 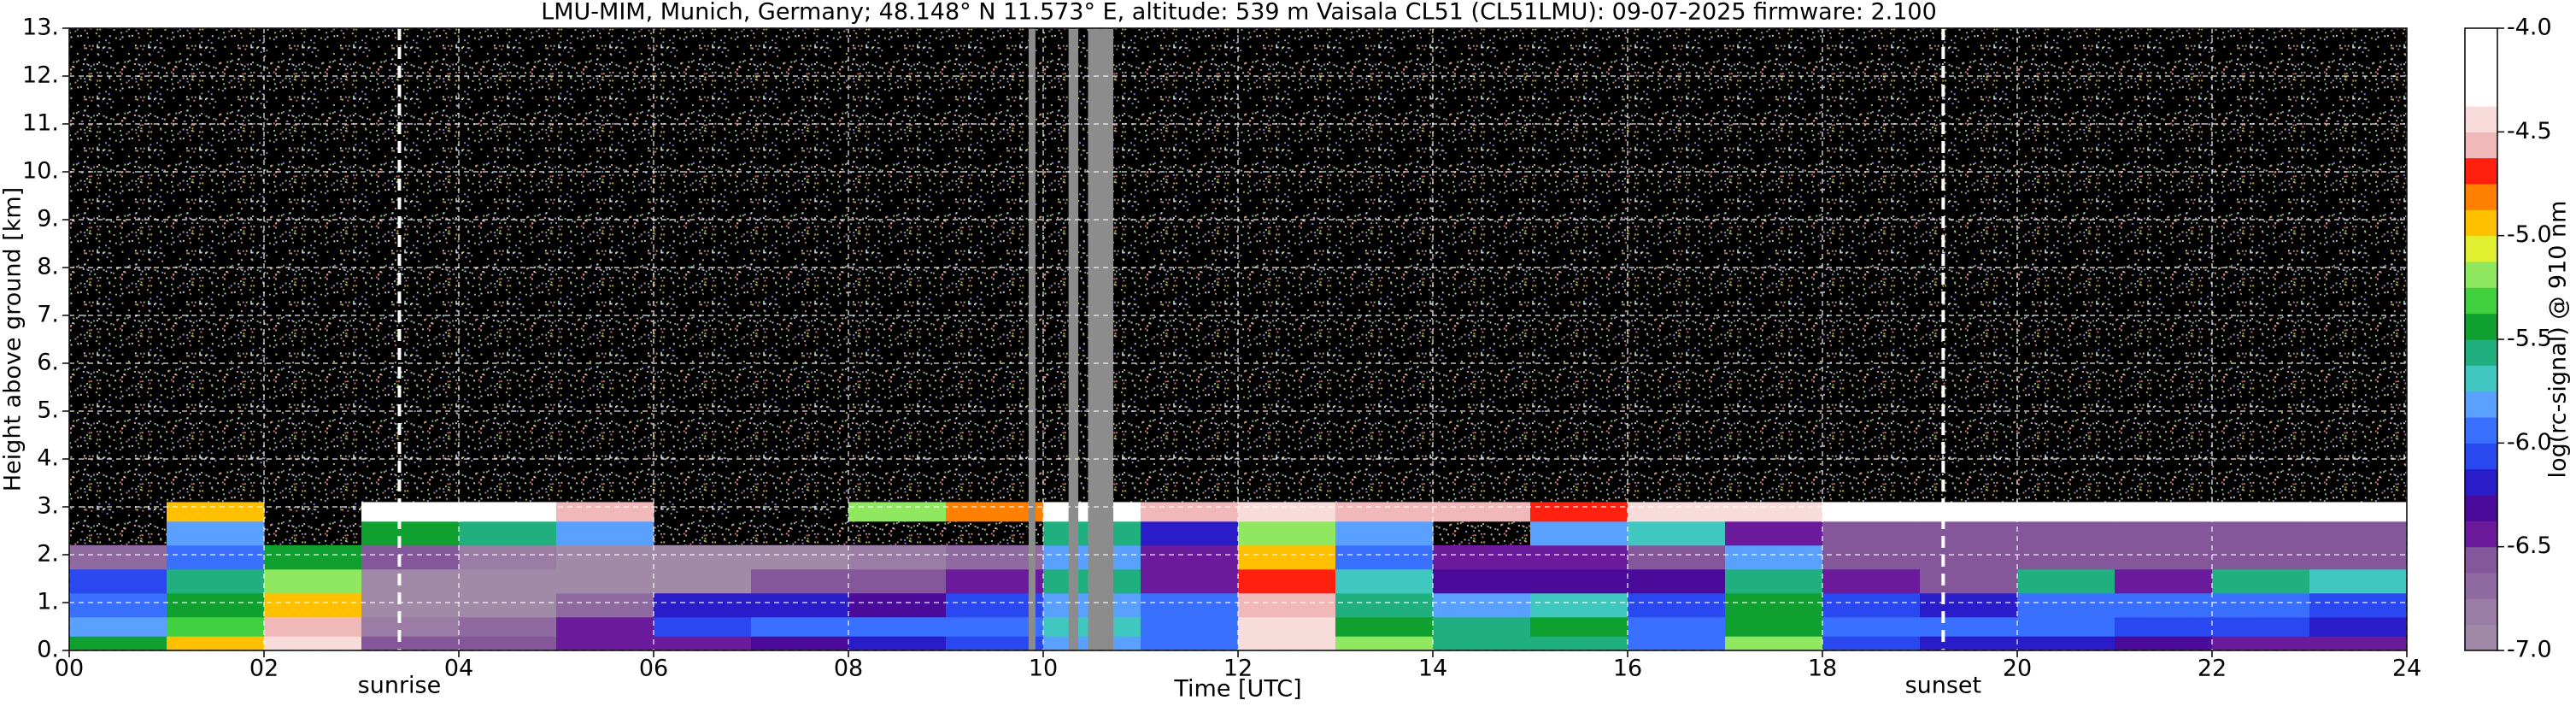 What do you see at coordinates (2529, 234) in the screenshot?
I see `colorbar-tick-label: -5.0` at bounding box center [2529, 234].